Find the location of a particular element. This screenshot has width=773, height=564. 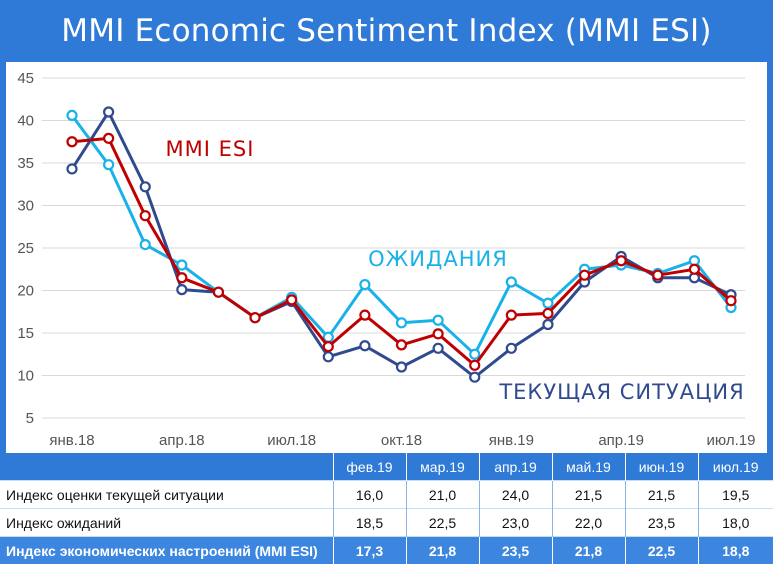

table-header-cell: июн.19 is located at coordinates (661, 467).